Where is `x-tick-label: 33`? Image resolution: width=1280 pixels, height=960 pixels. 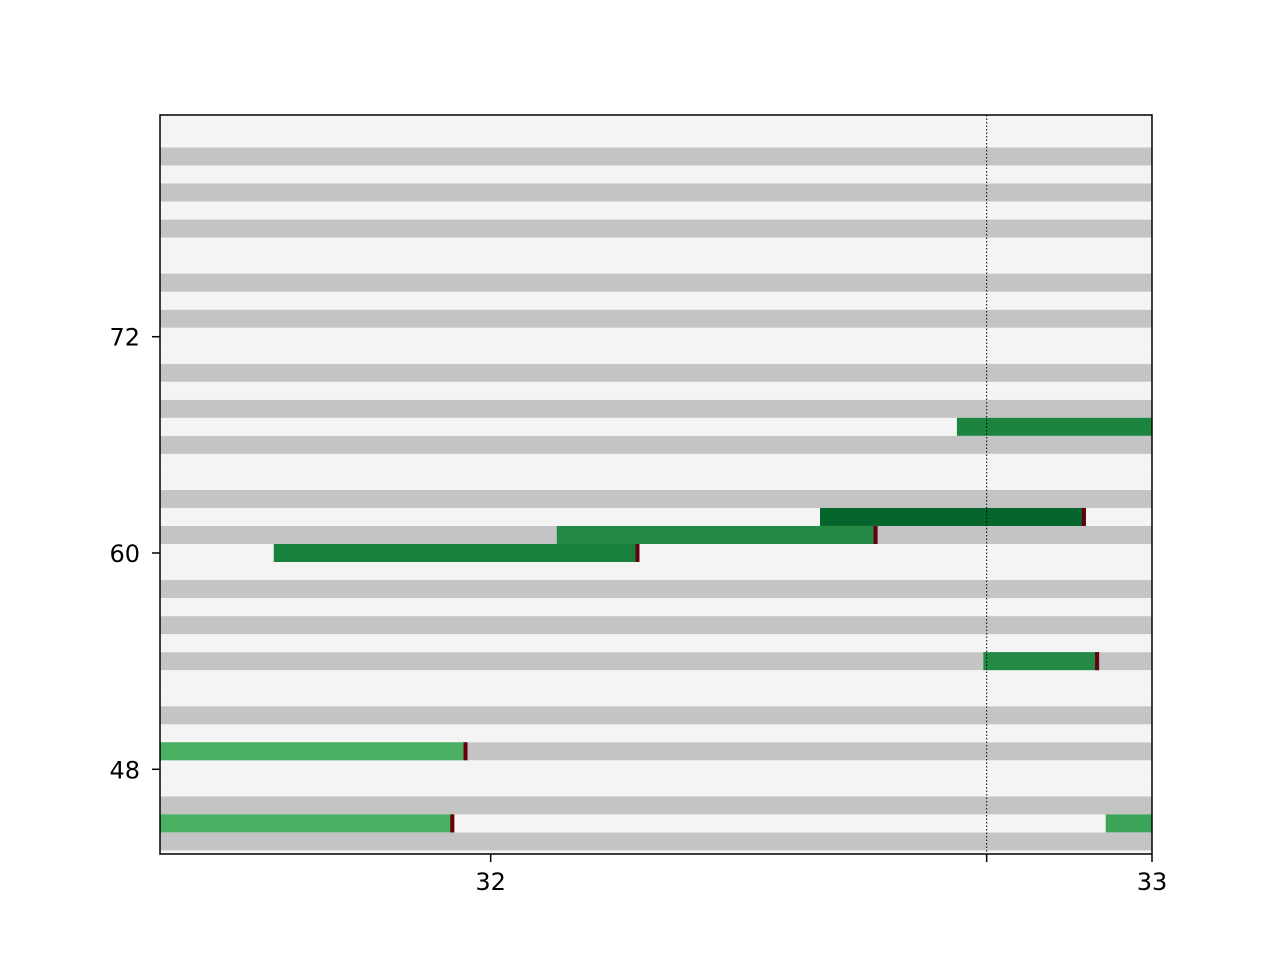 x-tick-label: 33 is located at coordinates (1152, 882).